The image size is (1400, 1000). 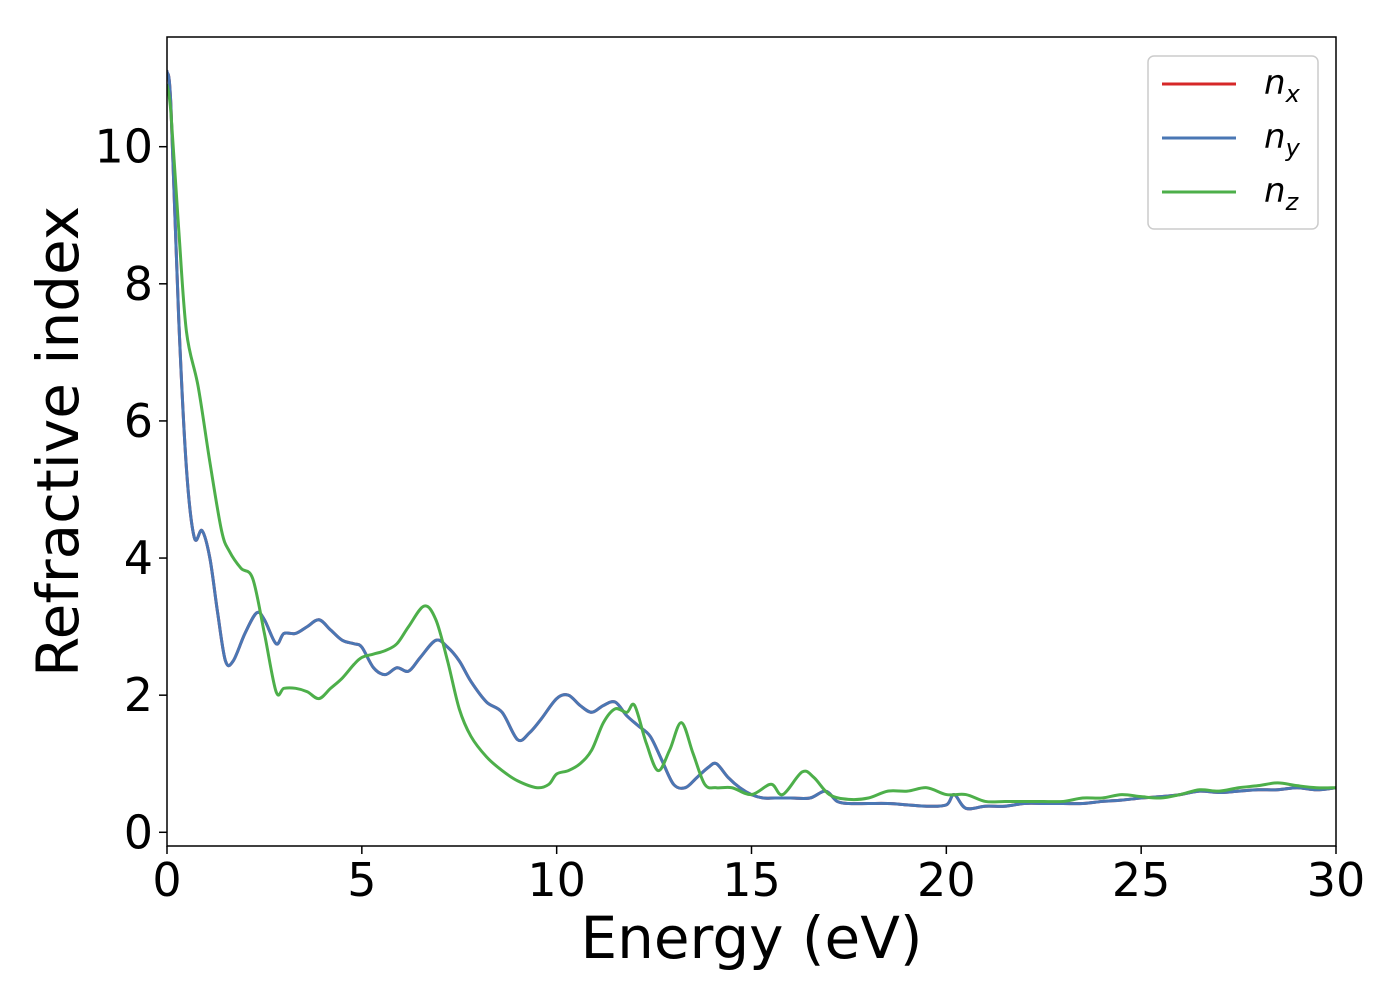 What do you see at coordinates (123, 147) in the screenshot?
I see `y-tick-label: 10` at bounding box center [123, 147].